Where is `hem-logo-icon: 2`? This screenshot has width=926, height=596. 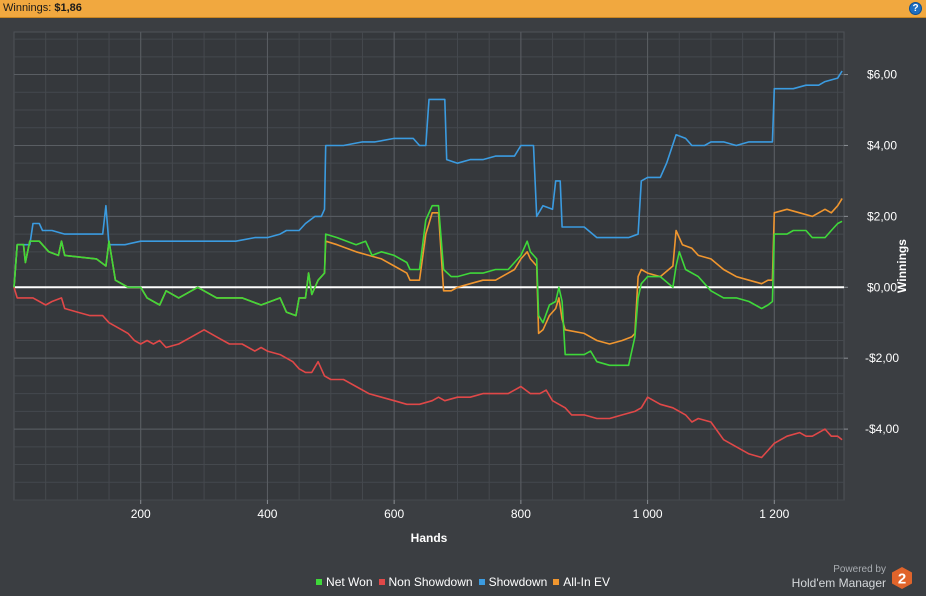 hem-logo-icon: 2 is located at coordinates (902, 578).